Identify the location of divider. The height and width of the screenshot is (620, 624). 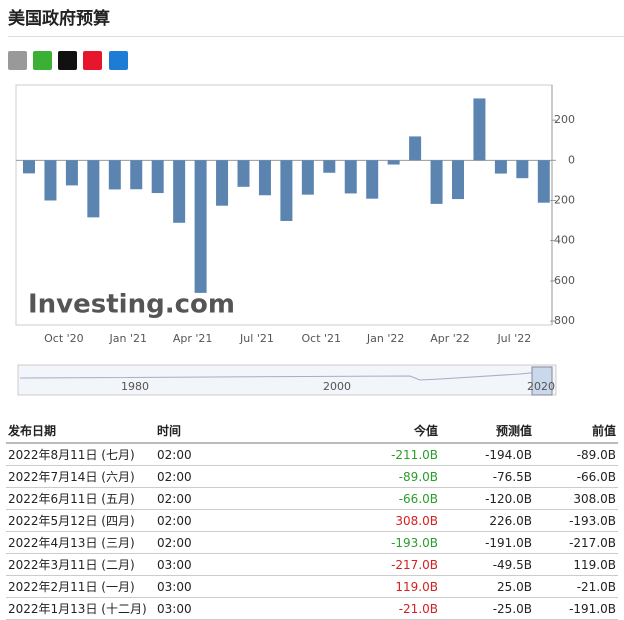
(316, 36).